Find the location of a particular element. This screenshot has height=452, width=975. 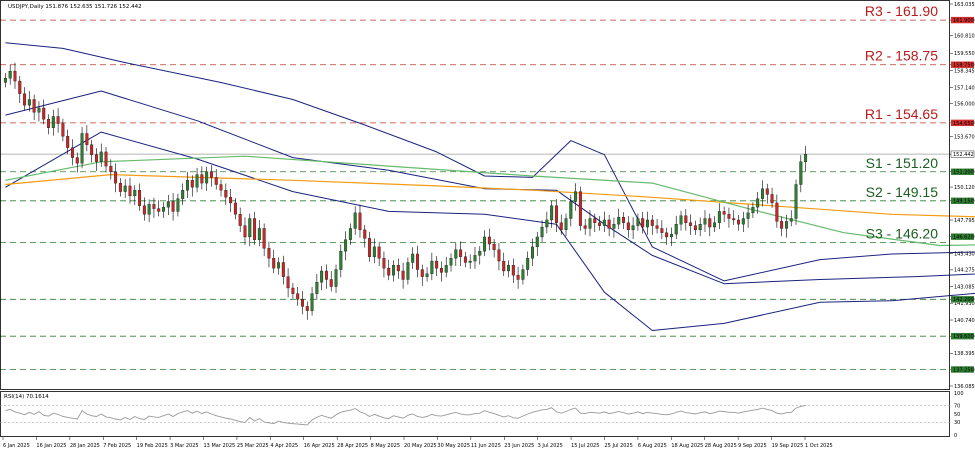

rsi-panel-border is located at coordinates (475, 414).